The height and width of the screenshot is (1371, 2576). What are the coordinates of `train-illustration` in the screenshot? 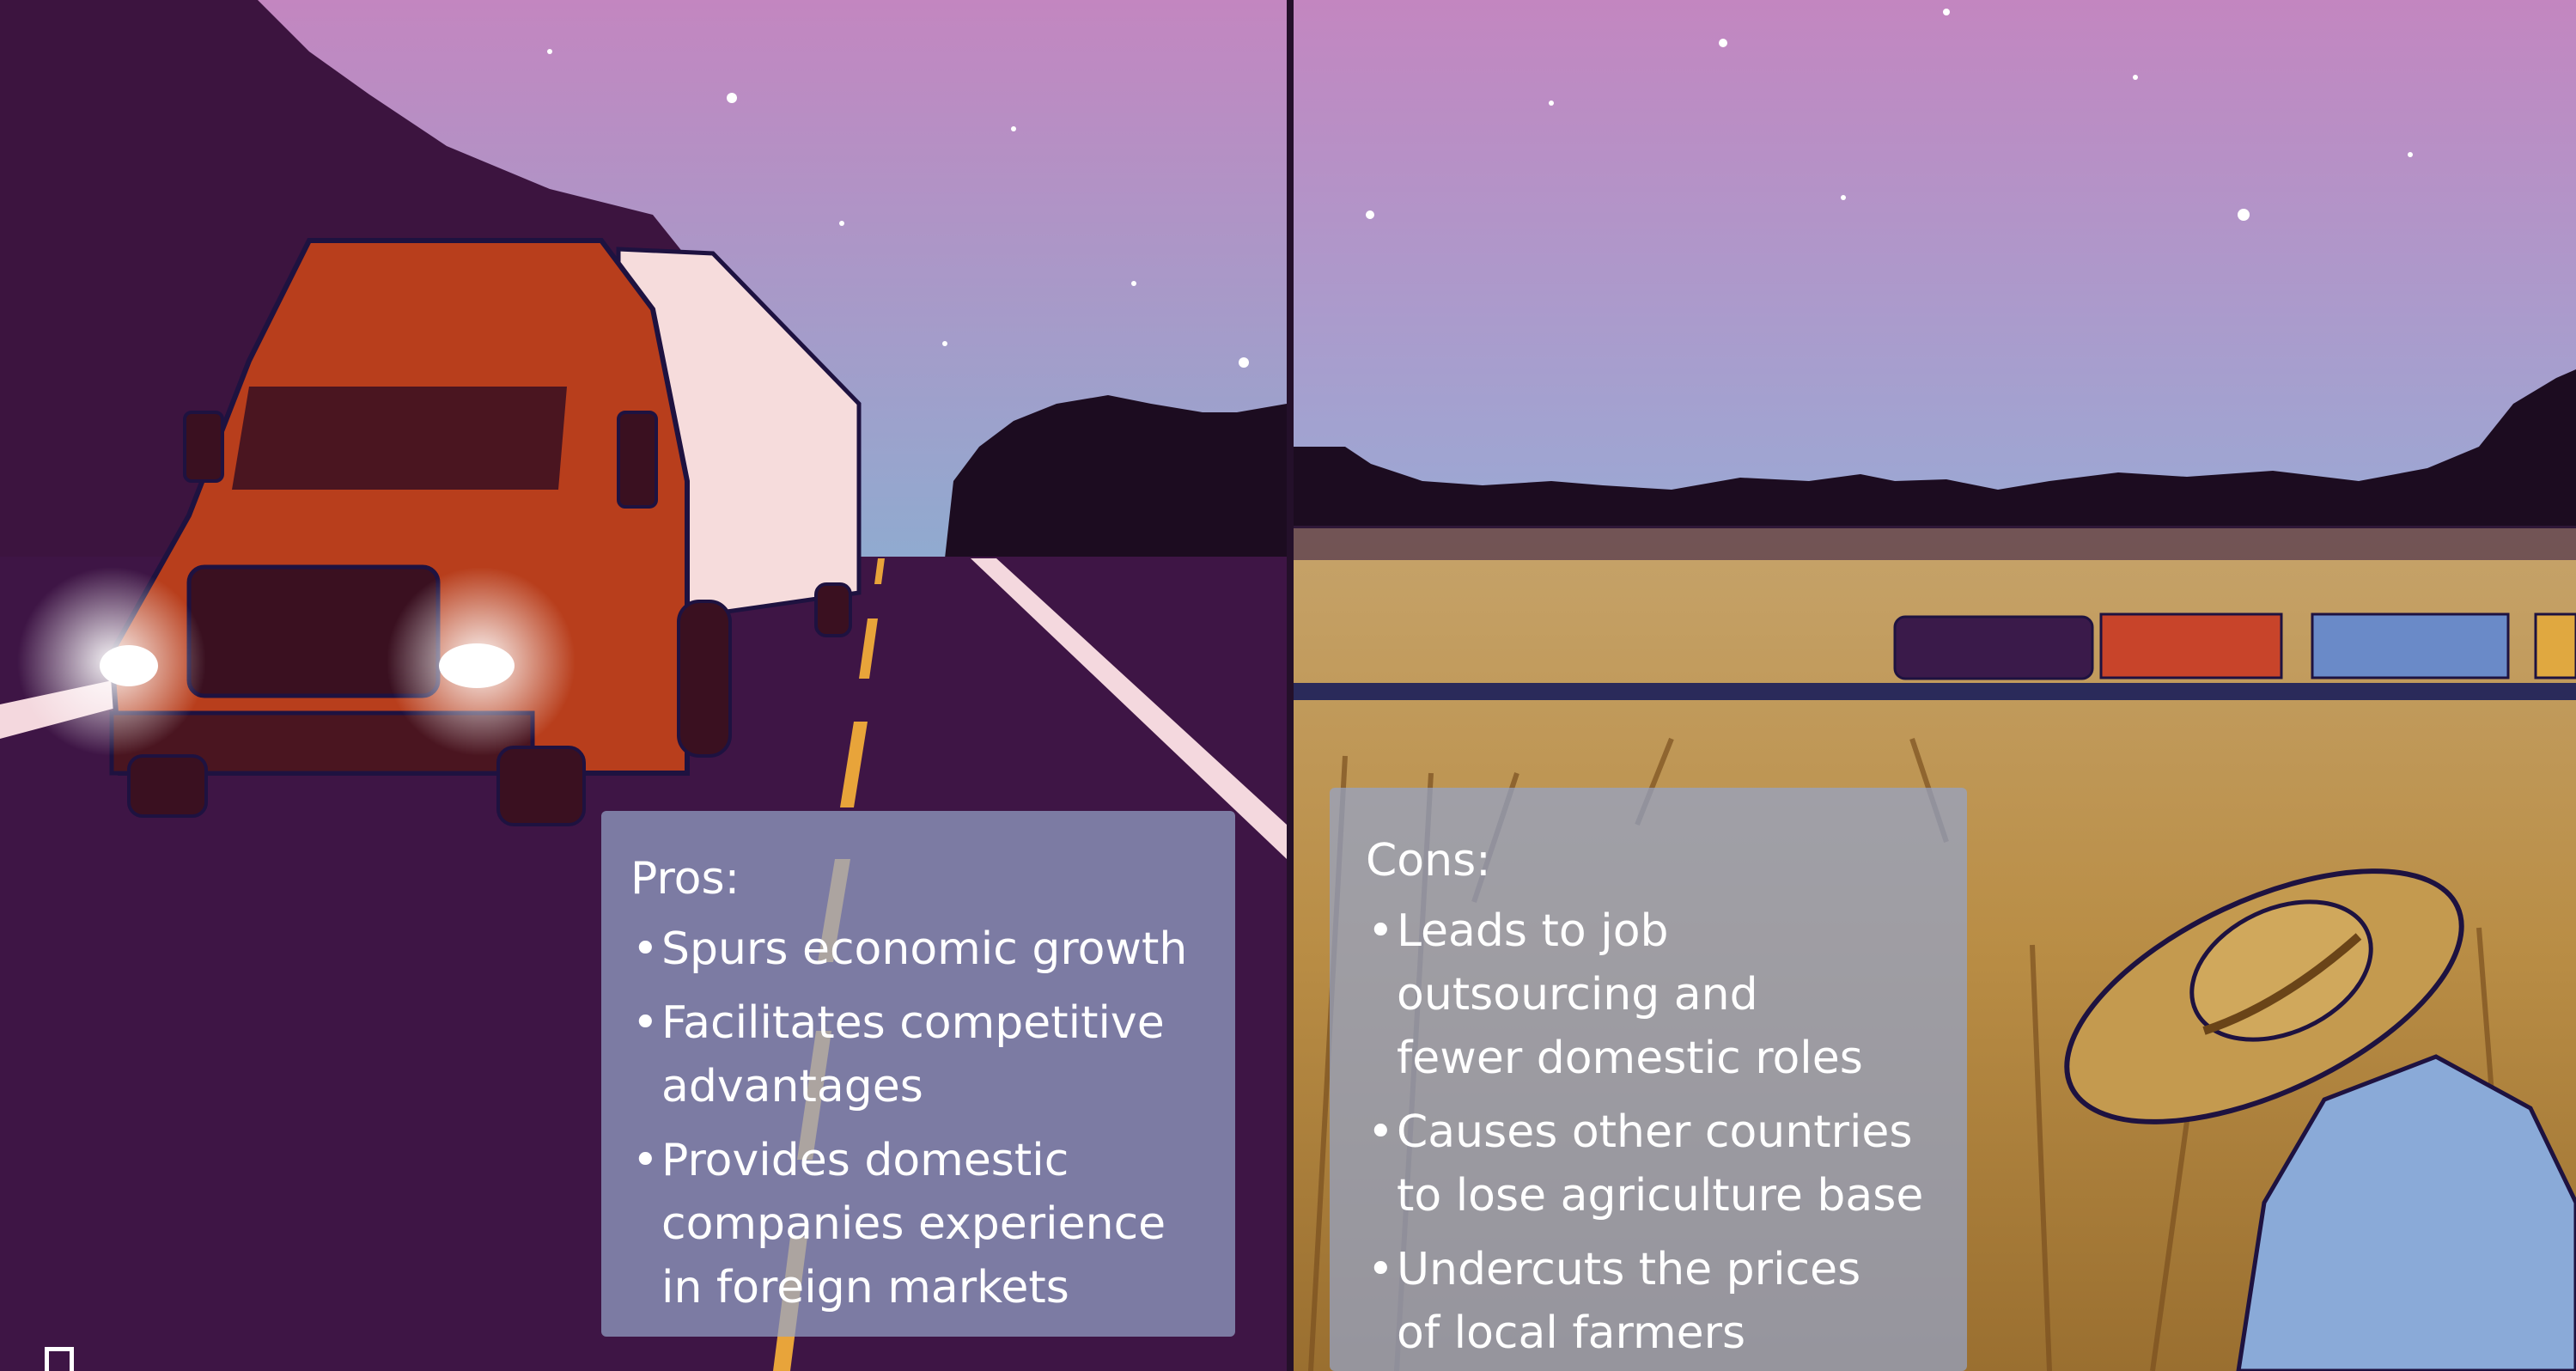 It's located at (2234, 646).